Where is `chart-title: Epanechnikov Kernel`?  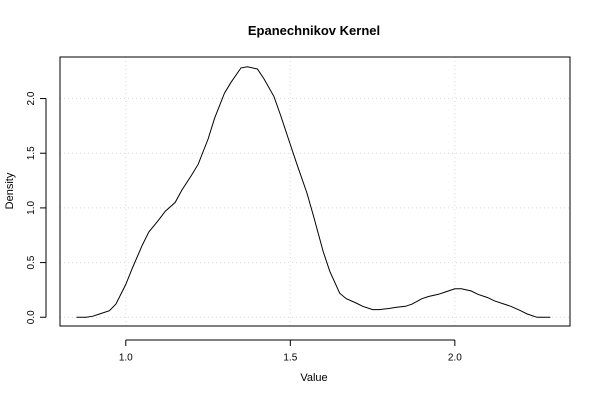 chart-title: Epanechnikov Kernel is located at coordinates (314, 30).